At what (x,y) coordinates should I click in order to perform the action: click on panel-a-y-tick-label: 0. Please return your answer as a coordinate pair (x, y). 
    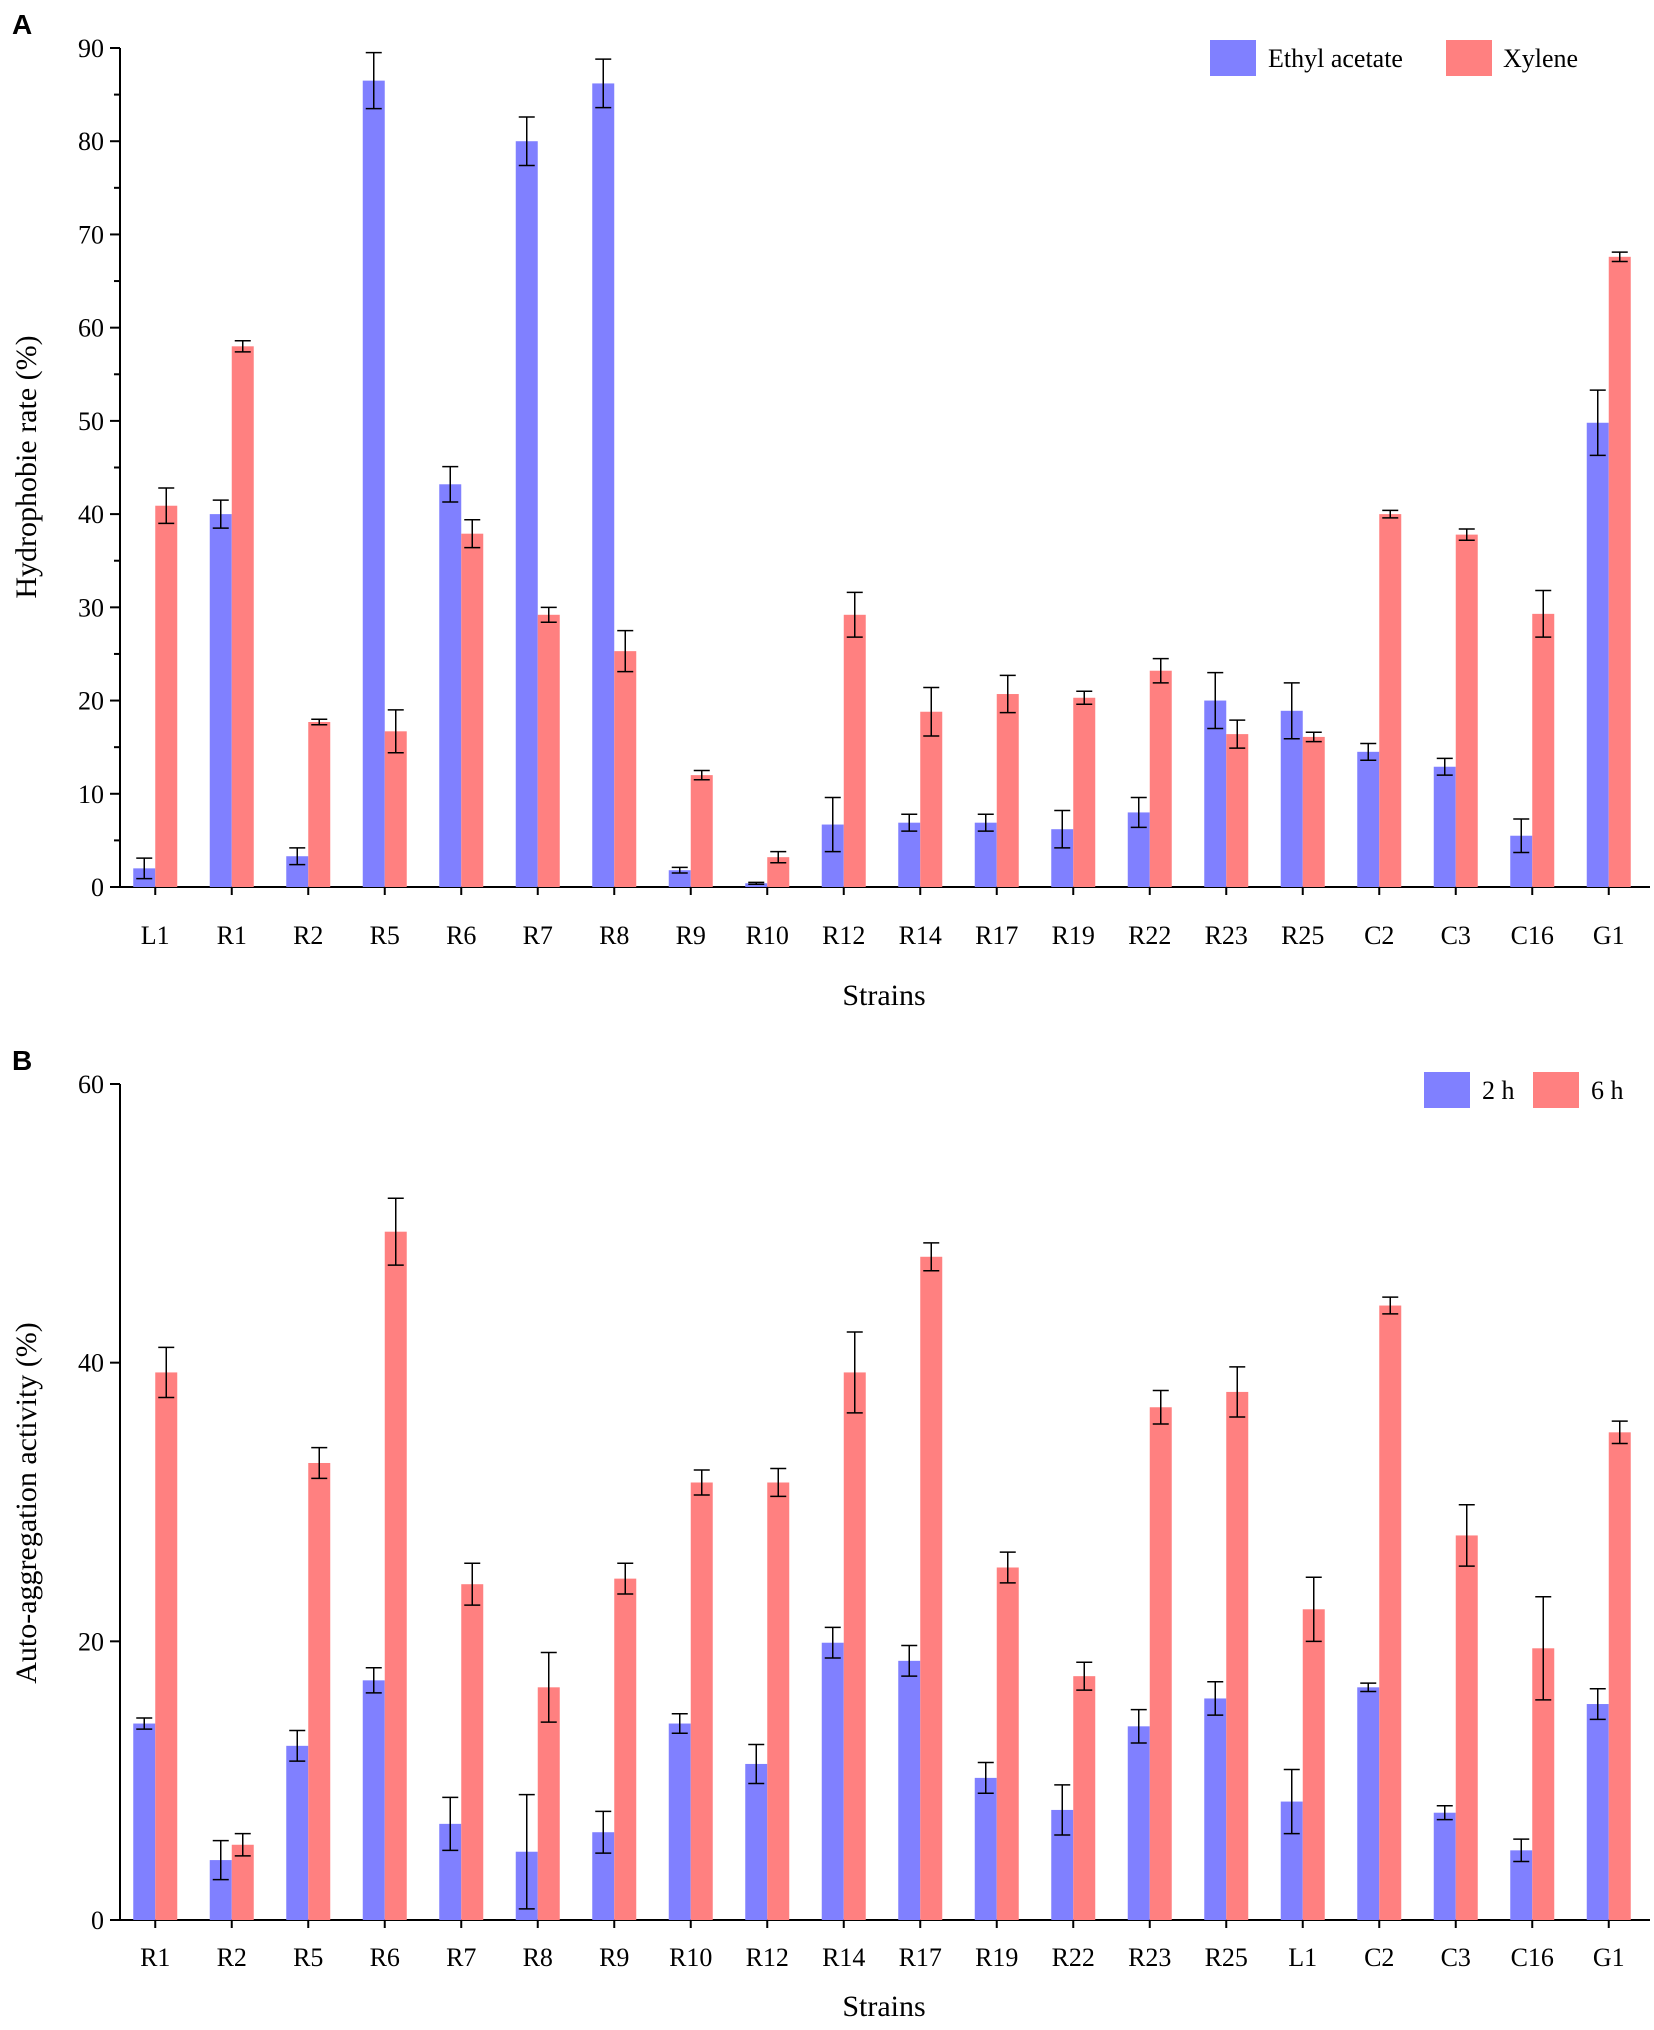
    Looking at the image, I should click on (97, 887).